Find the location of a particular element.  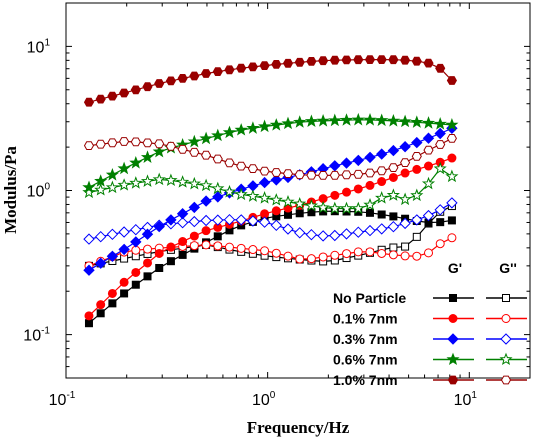

series-gpp is located at coordinates (270, 157).